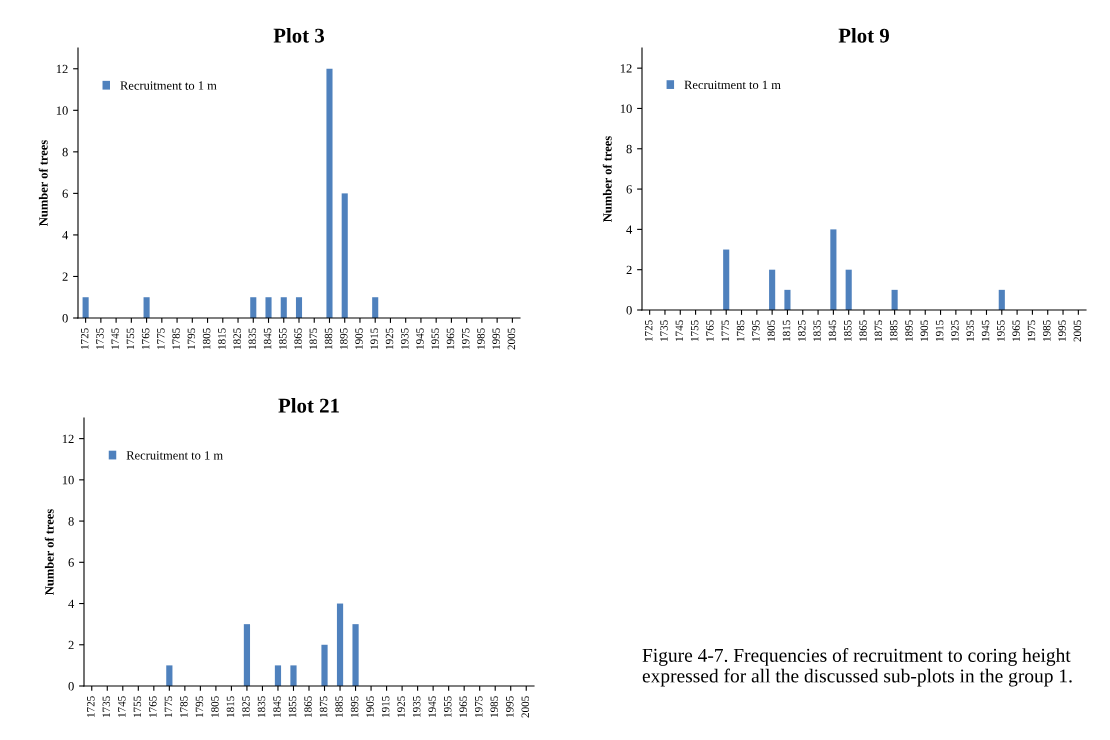  I want to click on x-tick-label: 1725, so click(648, 330).